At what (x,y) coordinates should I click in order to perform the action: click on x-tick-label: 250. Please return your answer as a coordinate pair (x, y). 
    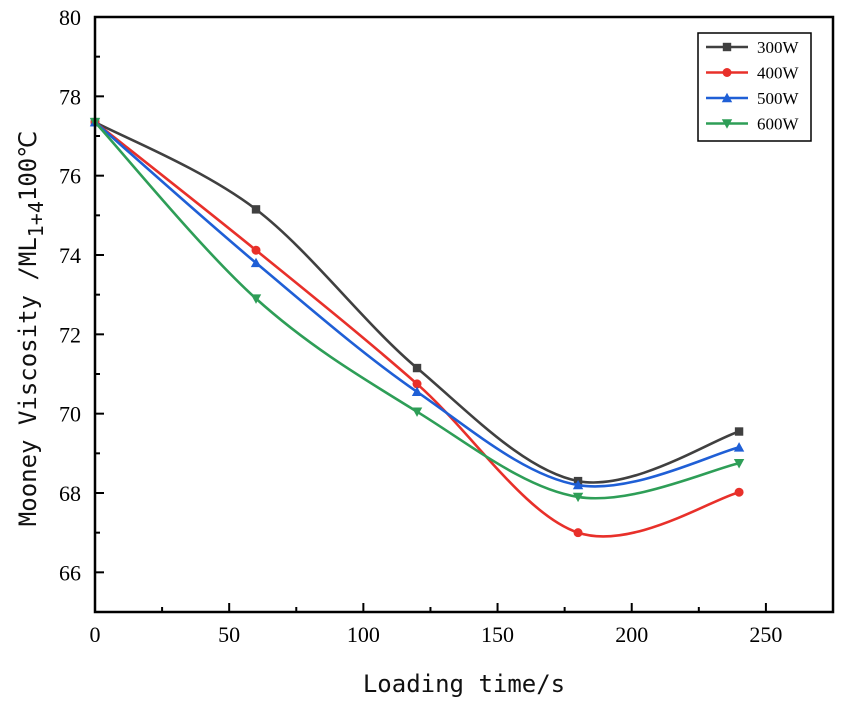
    Looking at the image, I should click on (765, 634).